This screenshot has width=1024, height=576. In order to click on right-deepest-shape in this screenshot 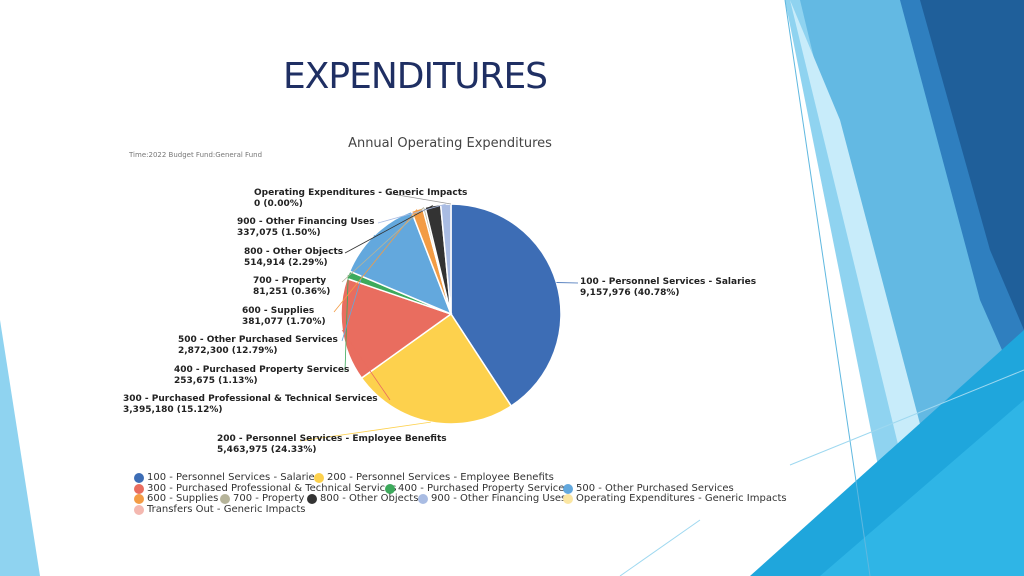, I will do `click(972, 165)`.